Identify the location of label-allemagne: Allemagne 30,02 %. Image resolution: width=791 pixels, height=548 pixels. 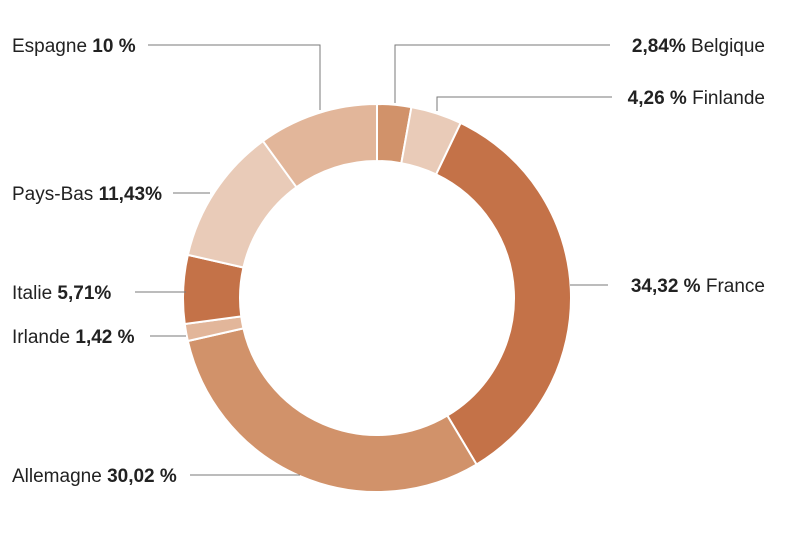
(94, 476).